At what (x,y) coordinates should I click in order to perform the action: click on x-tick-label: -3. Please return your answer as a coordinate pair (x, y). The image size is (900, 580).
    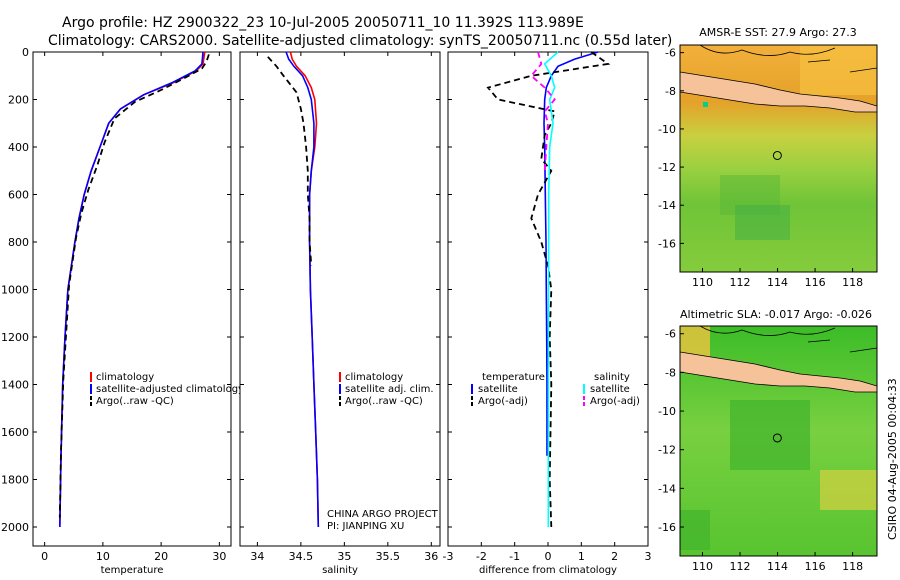
    Looking at the image, I should click on (448, 556).